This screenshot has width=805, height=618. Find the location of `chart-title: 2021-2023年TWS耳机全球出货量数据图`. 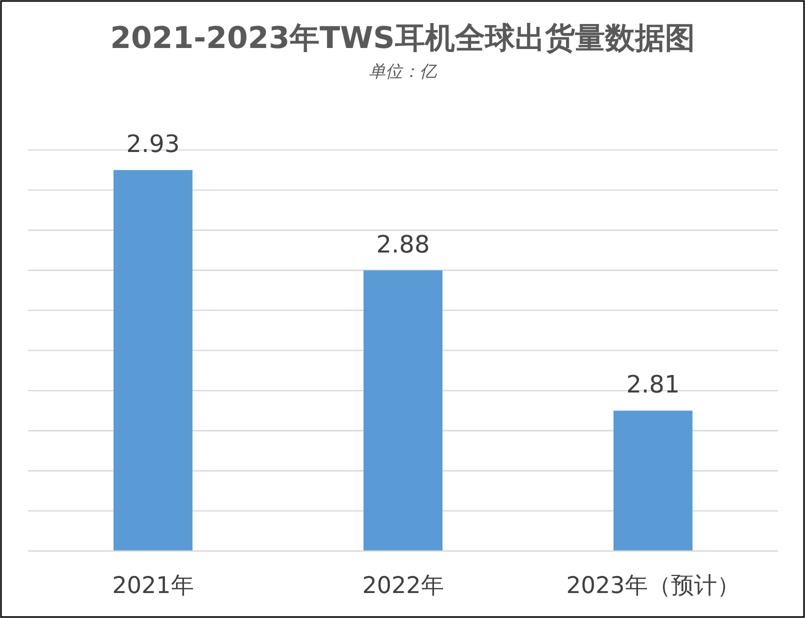

chart-title: 2021-2023年TWS耳机全球出货量数据图 is located at coordinates (402, 38).